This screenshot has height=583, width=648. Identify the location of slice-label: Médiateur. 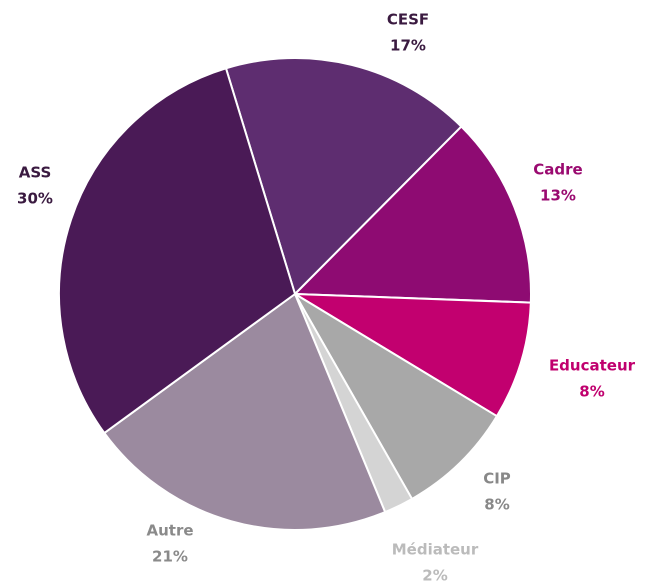
(435, 550).